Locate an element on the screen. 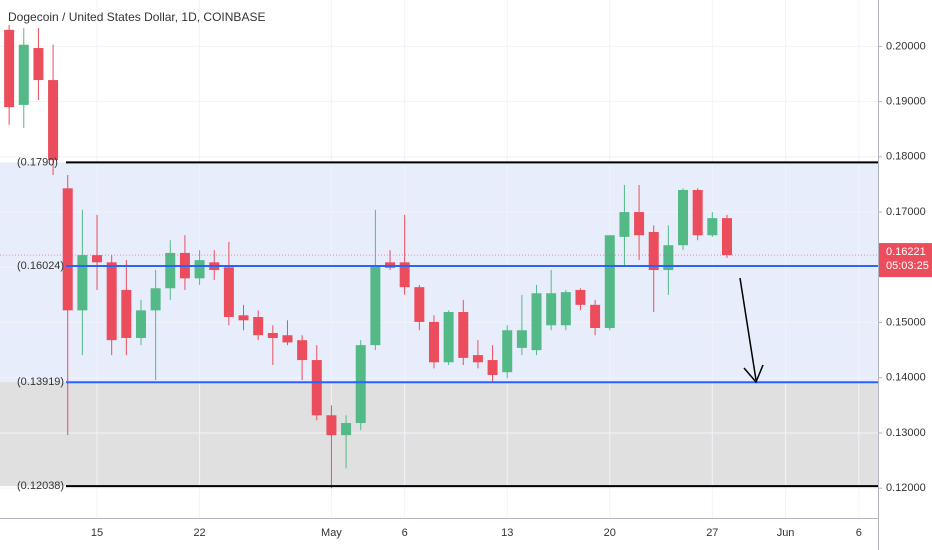  level-label: (0.16024) is located at coordinates (40, 266).